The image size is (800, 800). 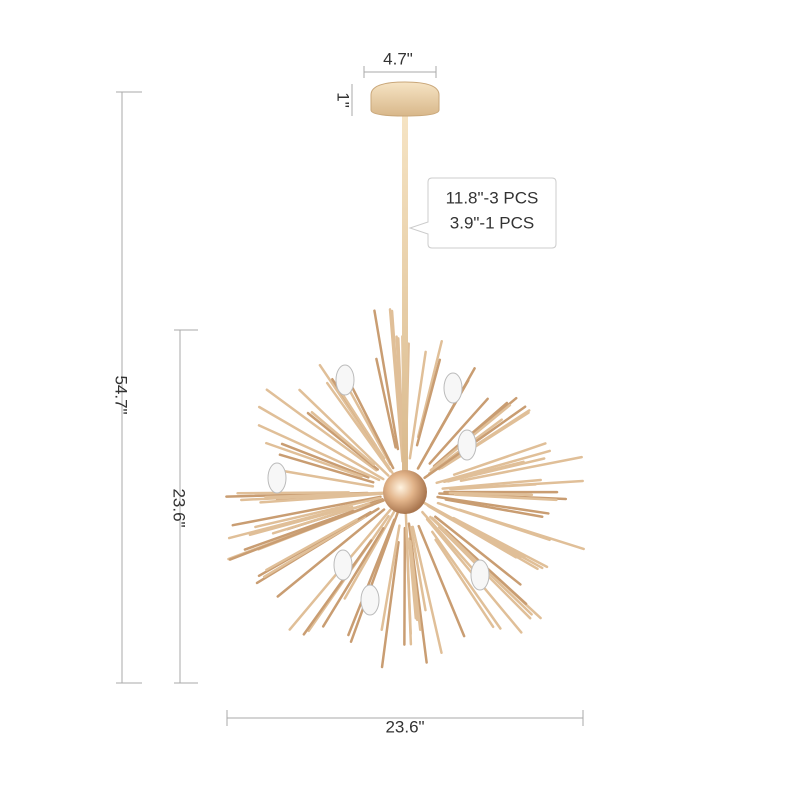 I want to click on total-height: 54.7", so click(x=121, y=394).